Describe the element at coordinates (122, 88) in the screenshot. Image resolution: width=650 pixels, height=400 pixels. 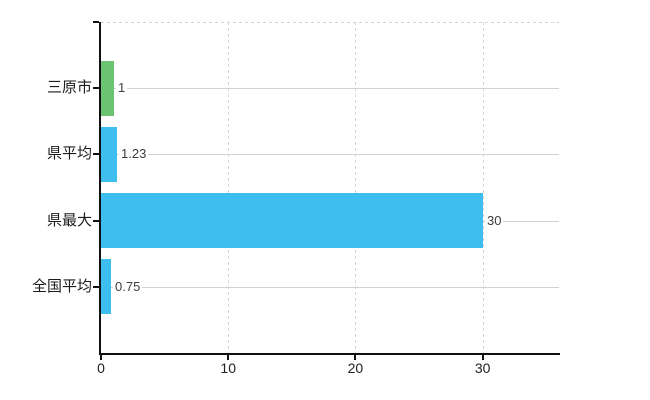
I see `value-label: 1` at that location.